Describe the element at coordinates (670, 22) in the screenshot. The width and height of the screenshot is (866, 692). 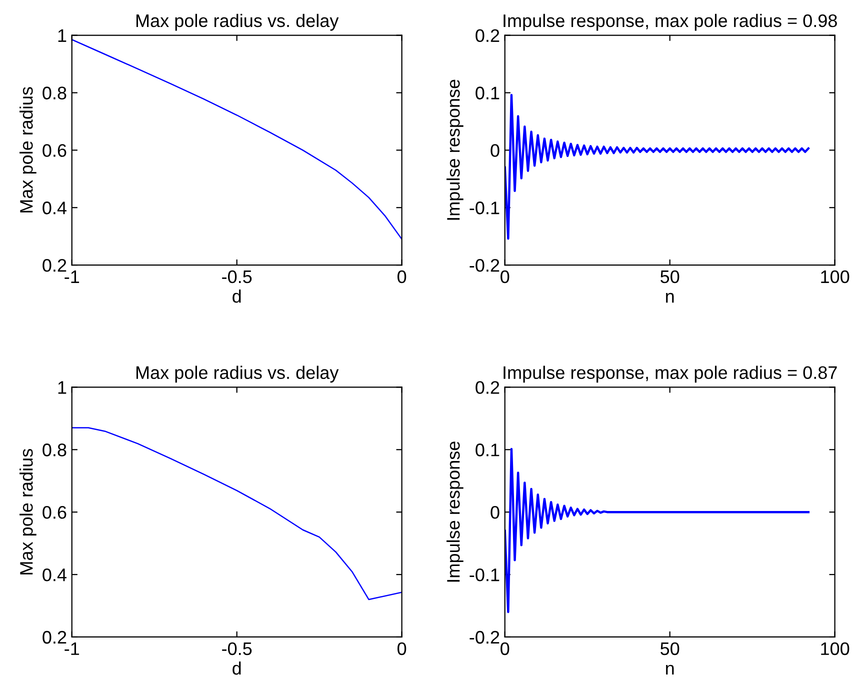
I see `chart-title: Impulse response, max pole radius = 0.98` at that location.